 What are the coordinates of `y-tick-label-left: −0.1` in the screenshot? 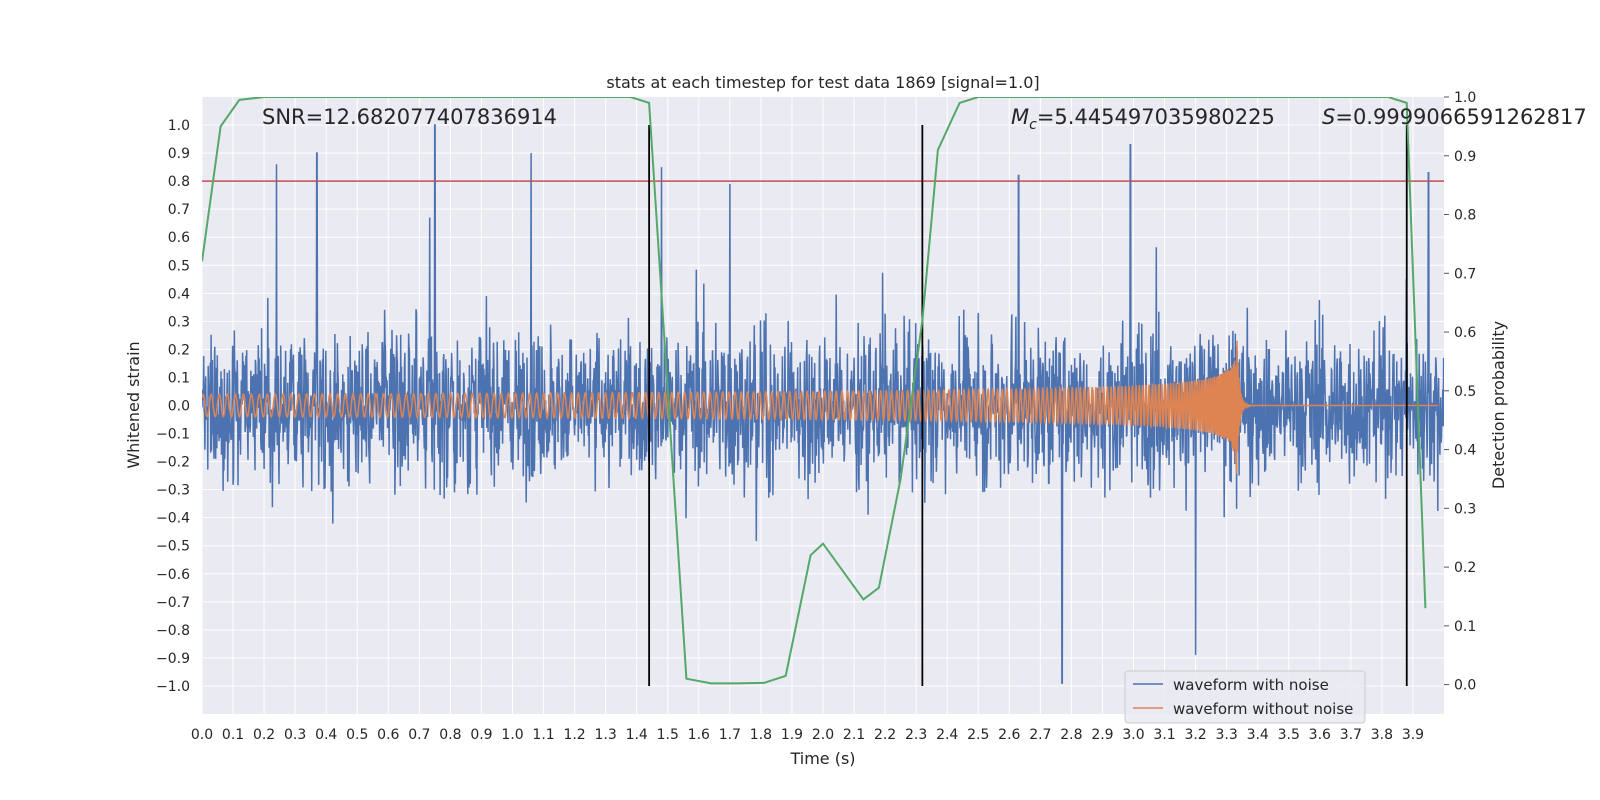 It's located at (173, 435).